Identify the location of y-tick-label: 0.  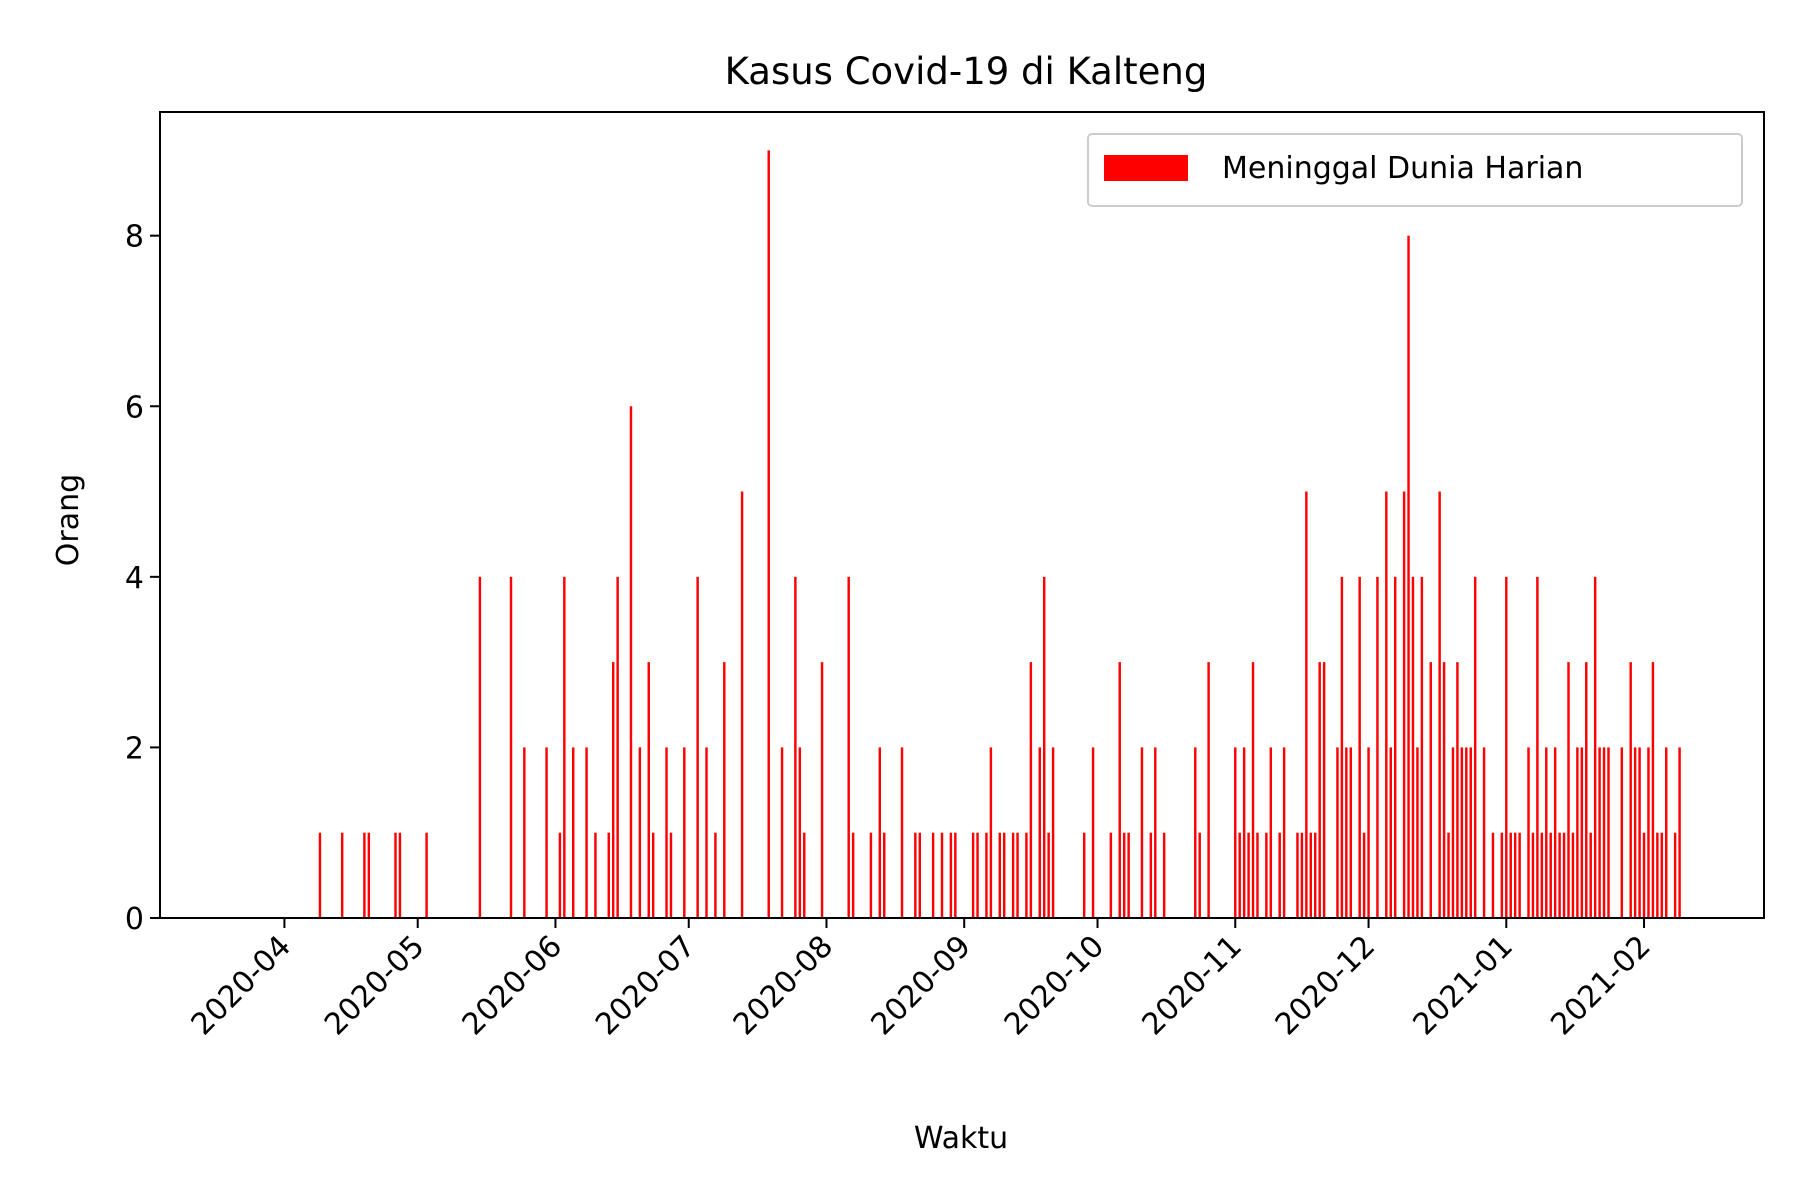
(134, 919).